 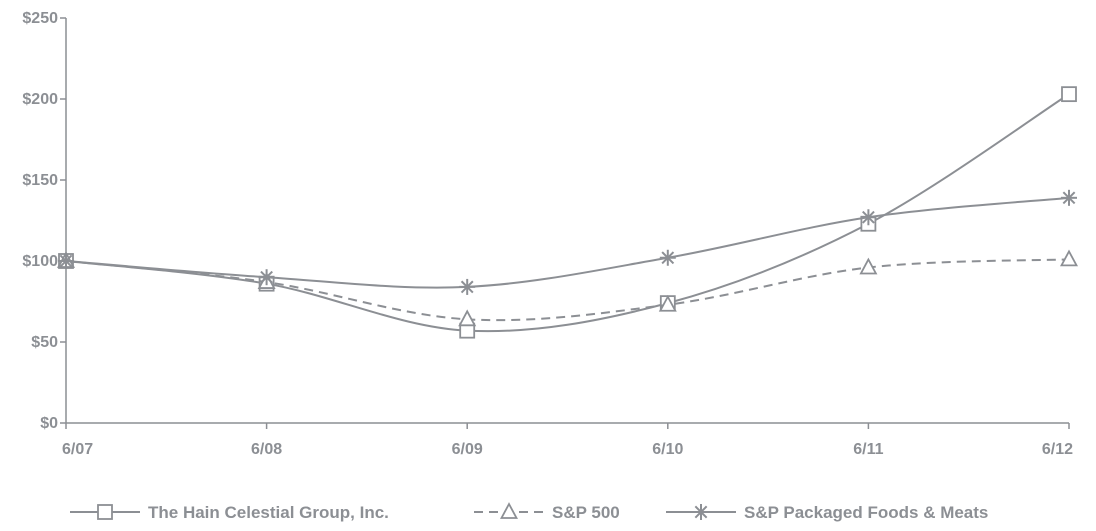 What do you see at coordinates (1057, 449) in the screenshot?
I see `x-tick-label: 6/12` at bounding box center [1057, 449].